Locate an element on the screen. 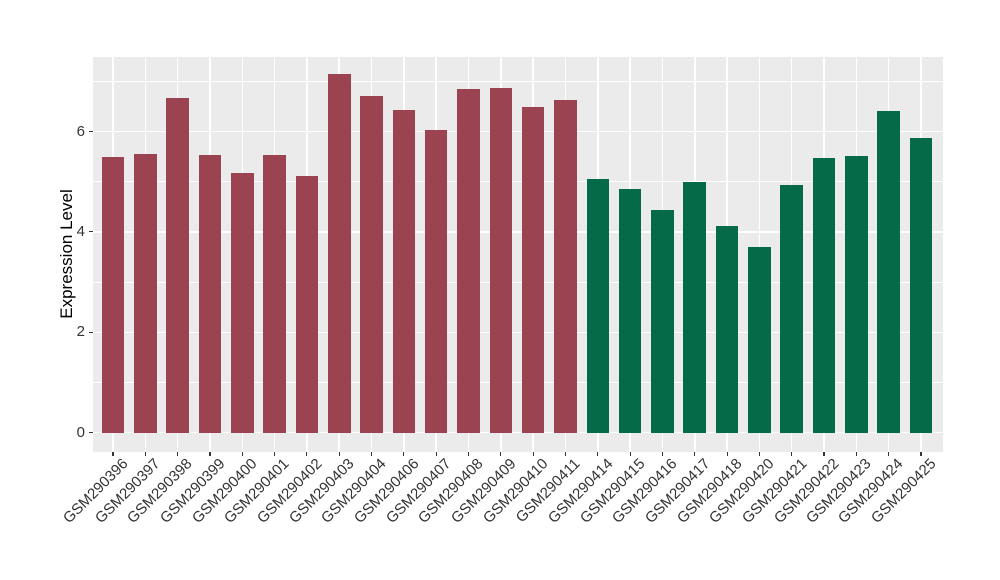 The width and height of the screenshot is (1000, 580). y-tick-label: 4 is located at coordinates (80, 231).